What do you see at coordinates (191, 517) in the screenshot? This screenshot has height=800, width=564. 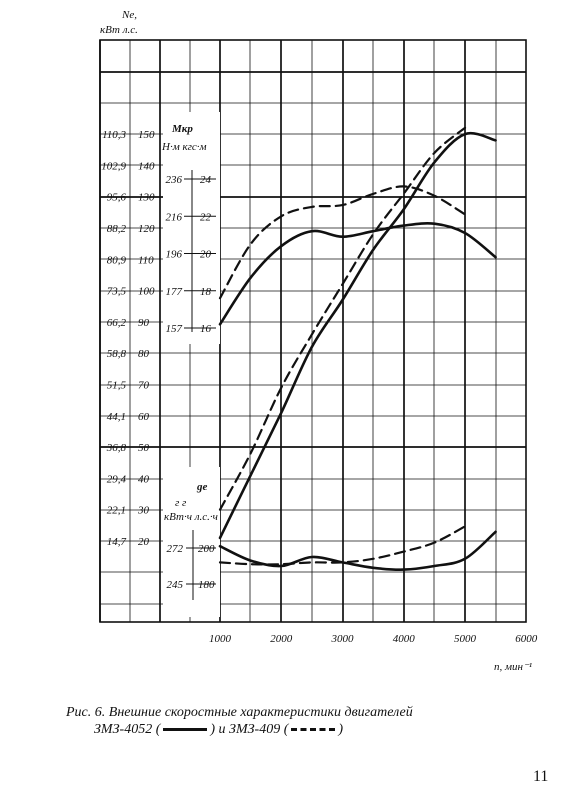 I see `fuel-axis-units-bottom: кВт·ч л.с.·ч` at bounding box center [191, 517].